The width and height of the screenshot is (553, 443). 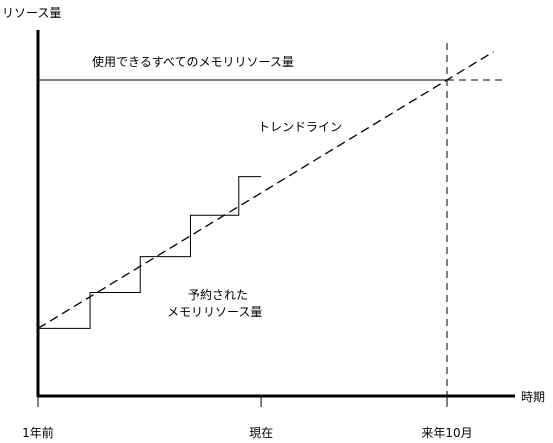 I want to click on tick-labels: 1年前 現在 来年10月, so click(x=247, y=432).